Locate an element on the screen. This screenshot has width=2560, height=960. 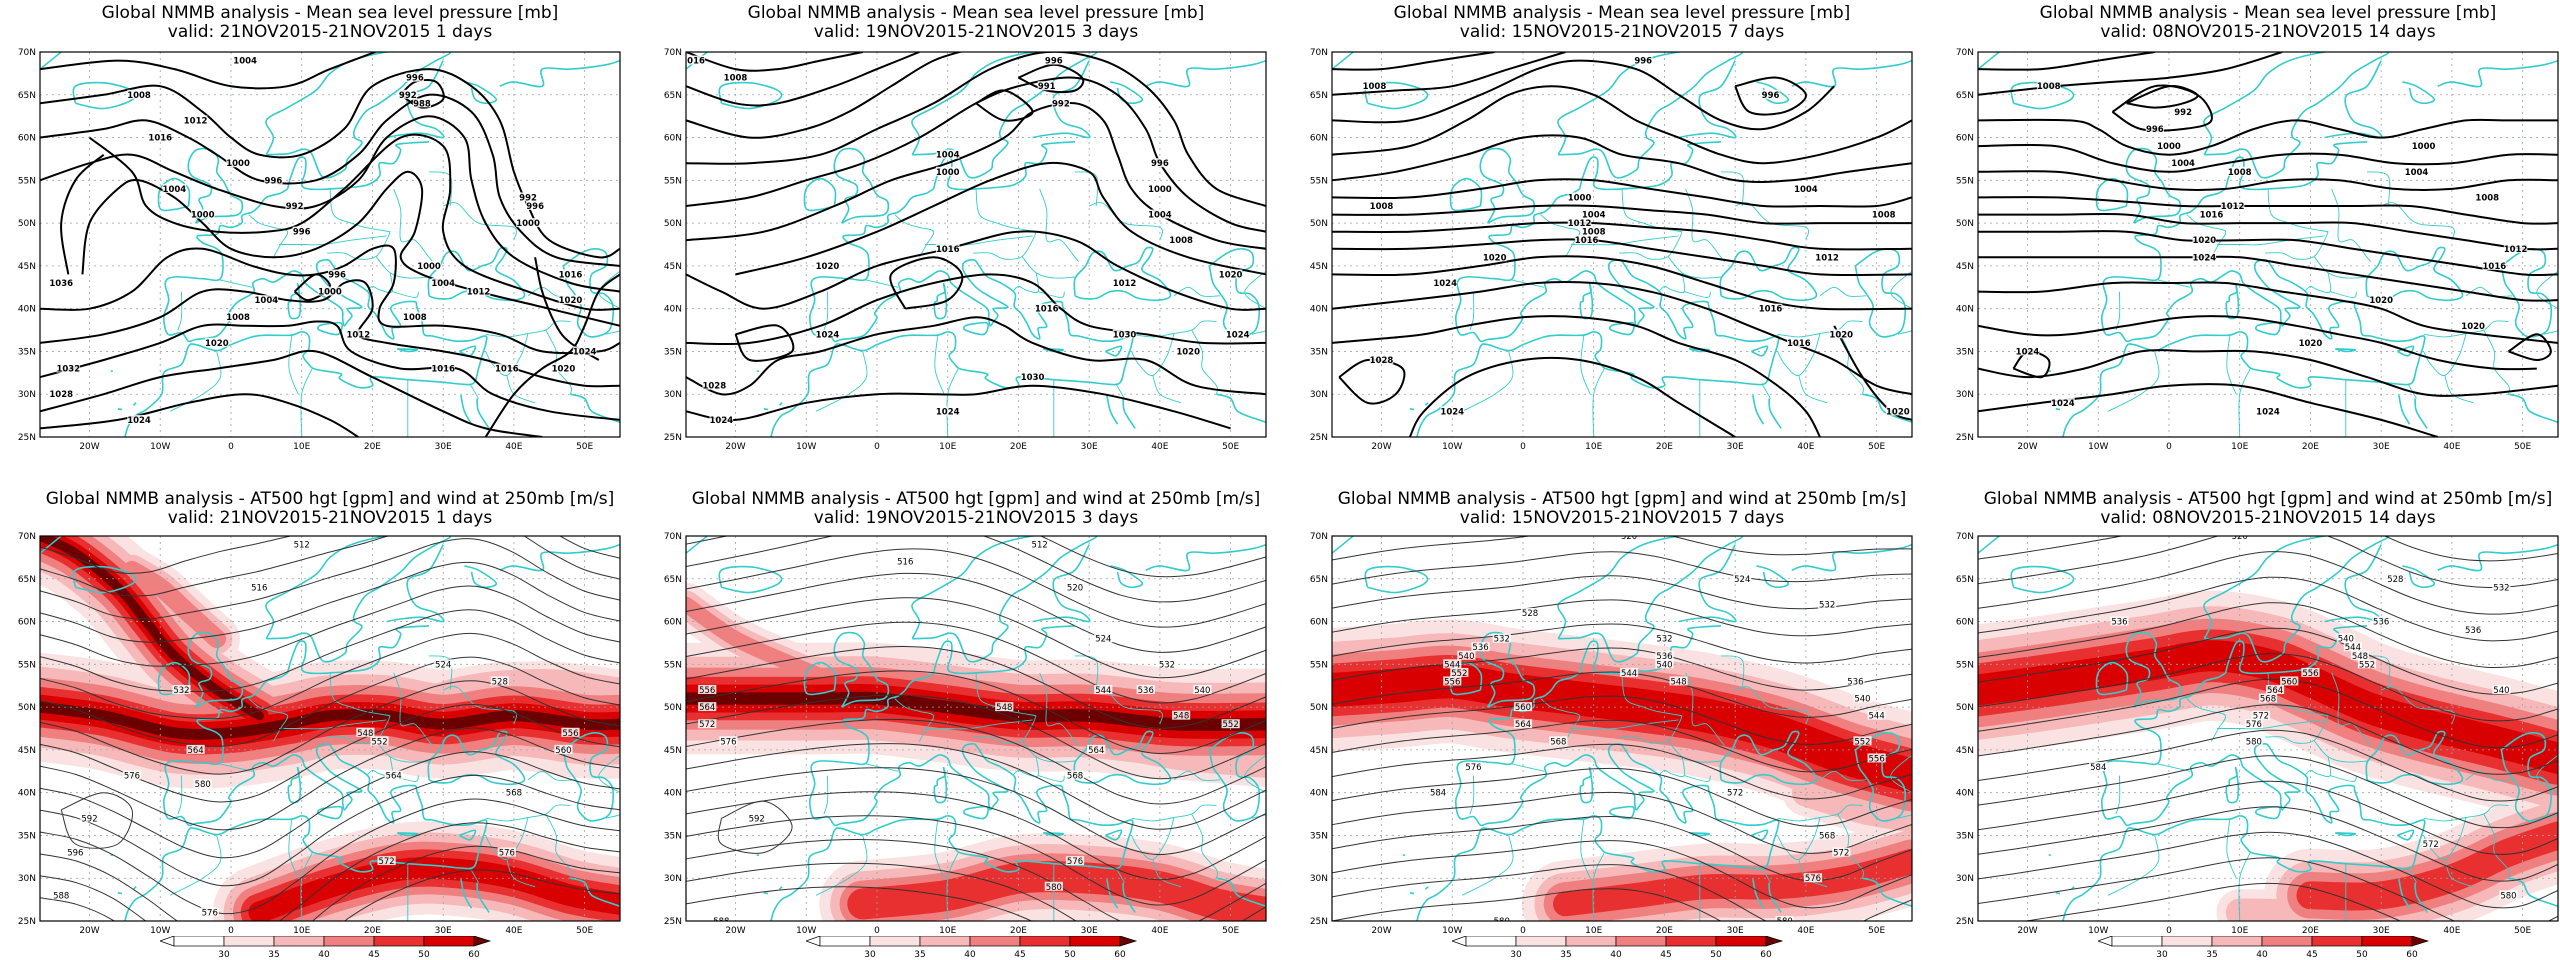
lon-tick-label: 10E is located at coordinates (2239, 931).